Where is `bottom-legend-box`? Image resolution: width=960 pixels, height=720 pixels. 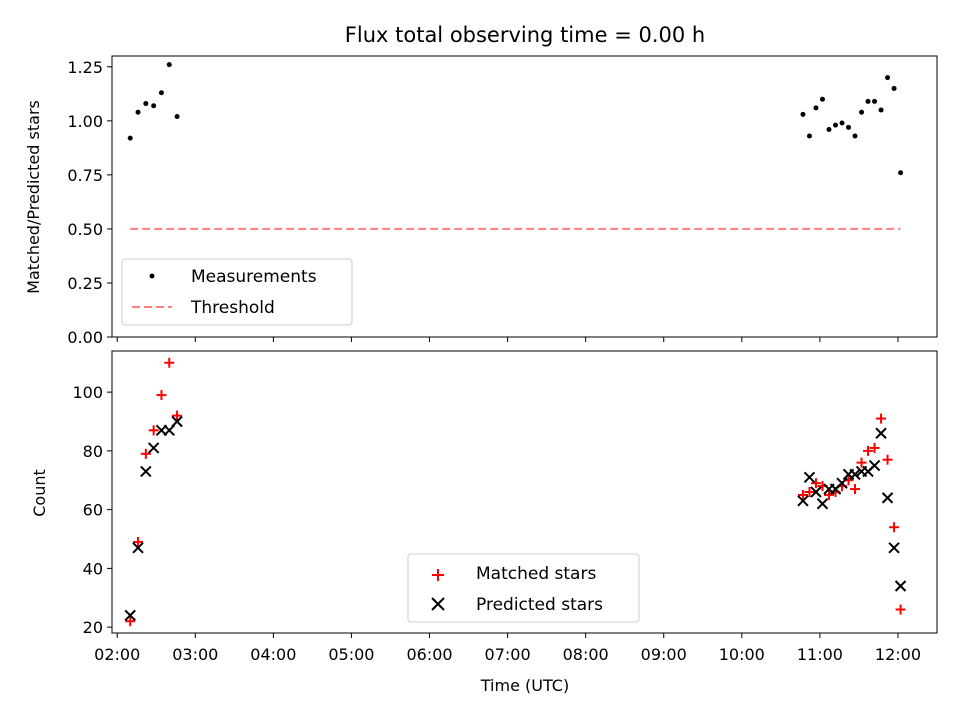 bottom-legend-box is located at coordinates (523, 588).